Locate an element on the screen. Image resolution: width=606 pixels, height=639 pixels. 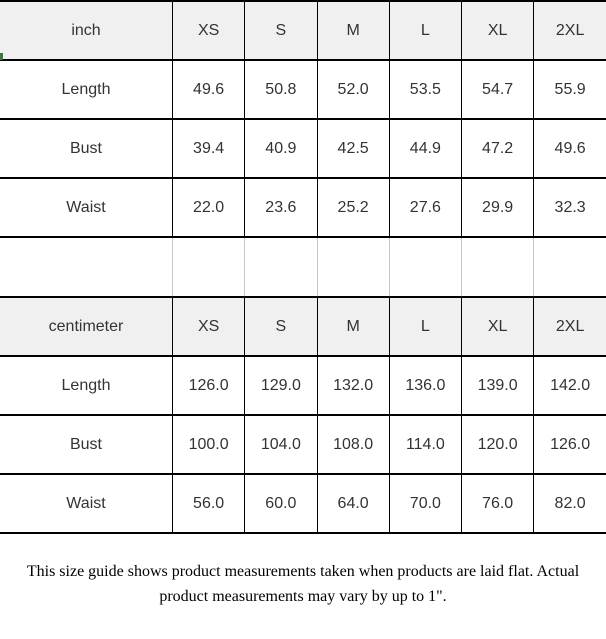
spacer-row is located at coordinates (303, 267).